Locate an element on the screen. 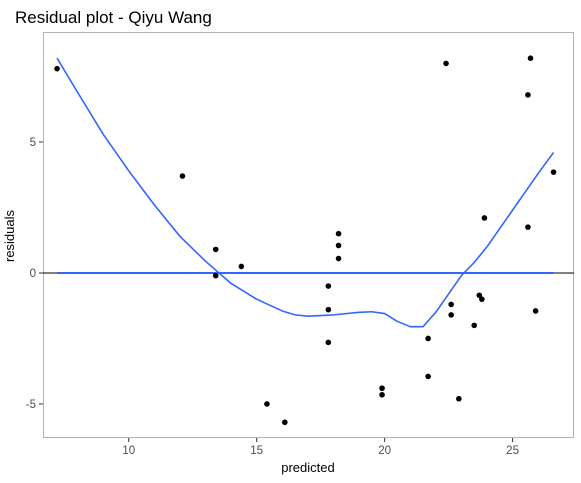 The width and height of the screenshot is (581, 483). y-axis: -5 0 5 is located at coordinates (34, 274).